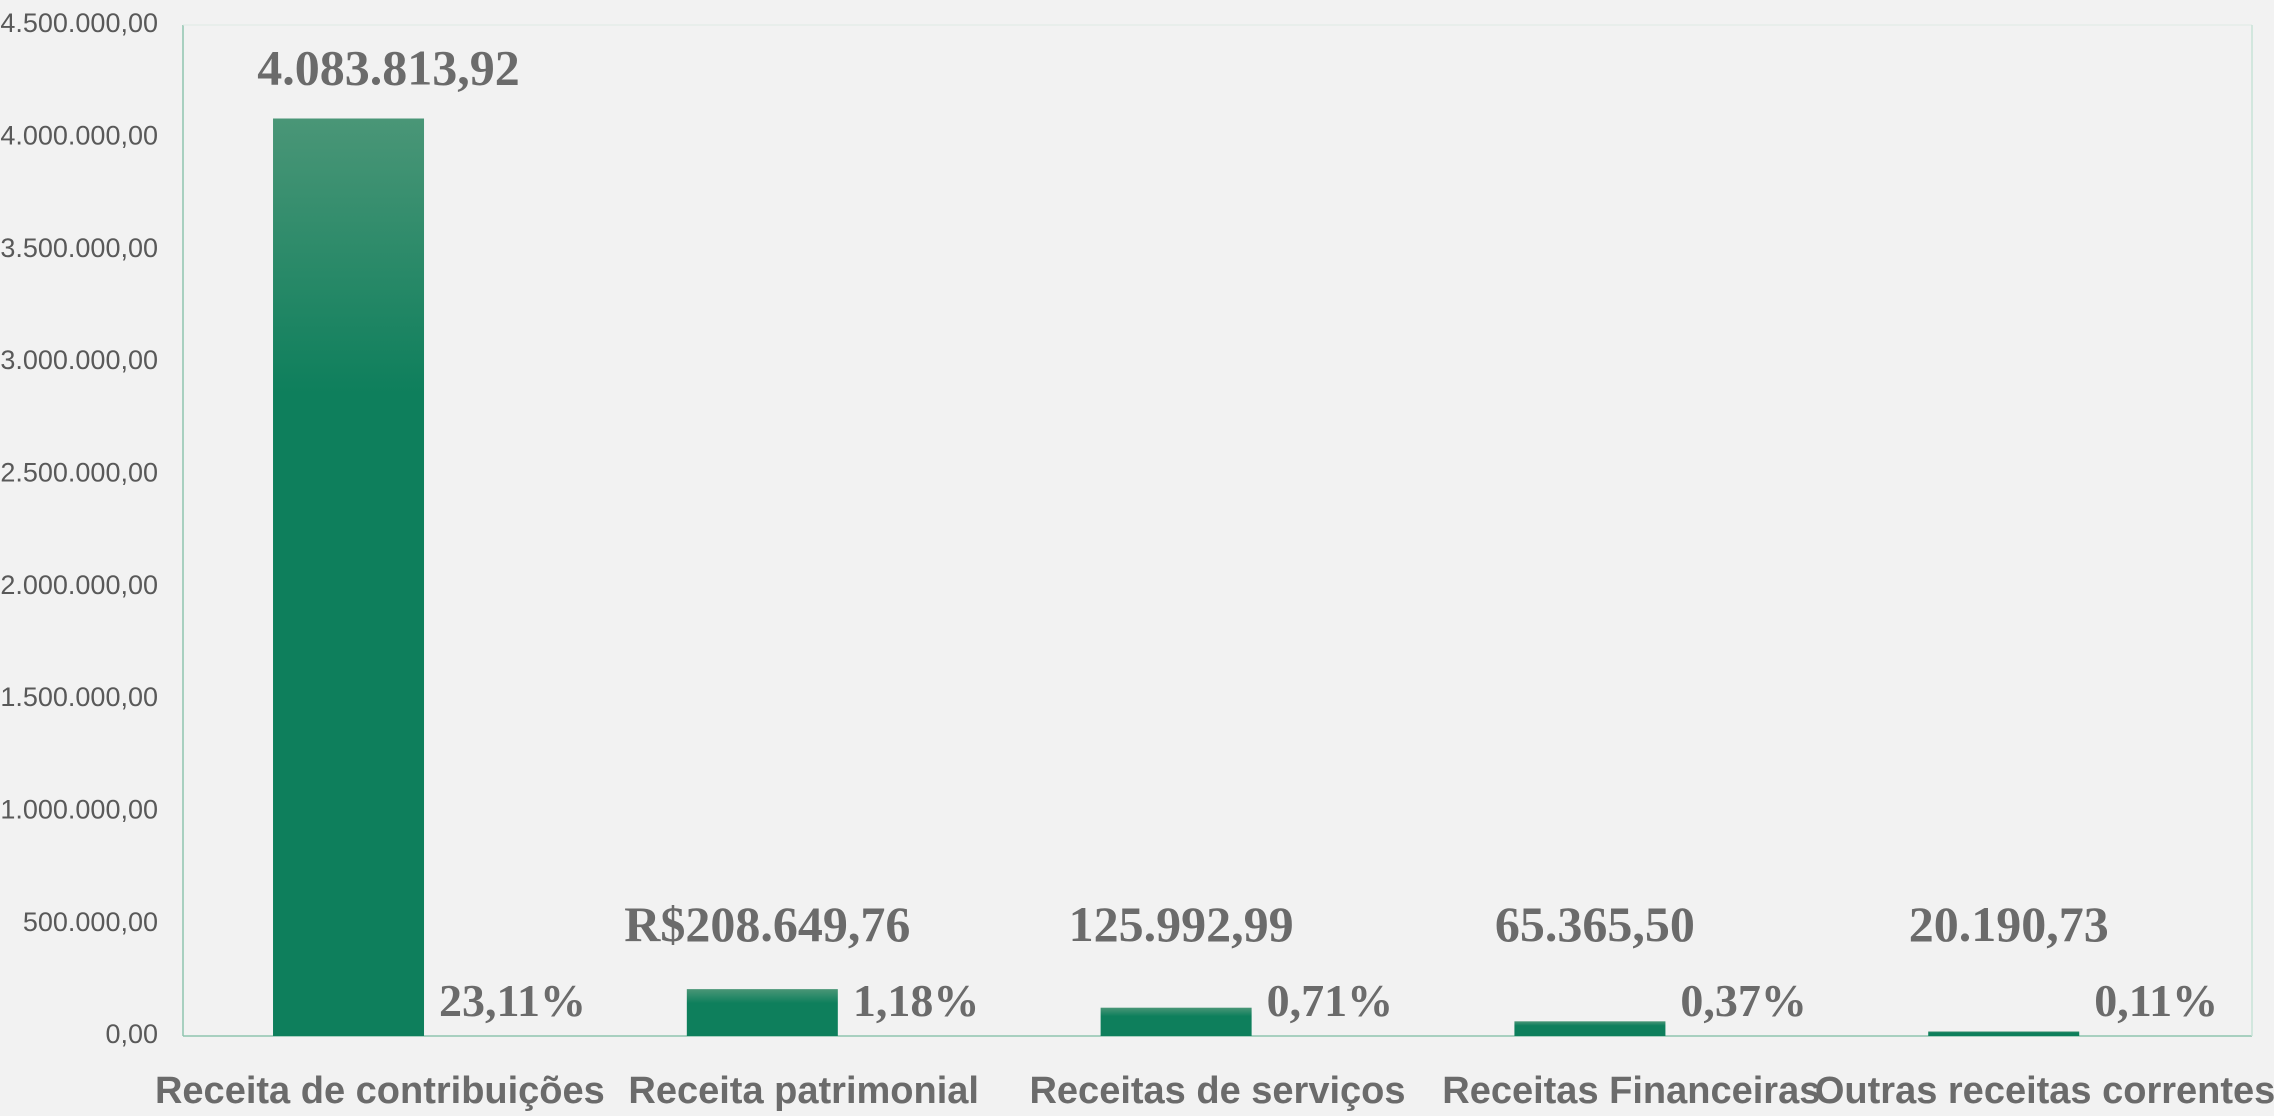 The height and width of the screenshot is (1116, 2274). Describe the element at coordinates (90, 922) in the screenshot. I see `y-tick-label: 500.000,00` at that location.